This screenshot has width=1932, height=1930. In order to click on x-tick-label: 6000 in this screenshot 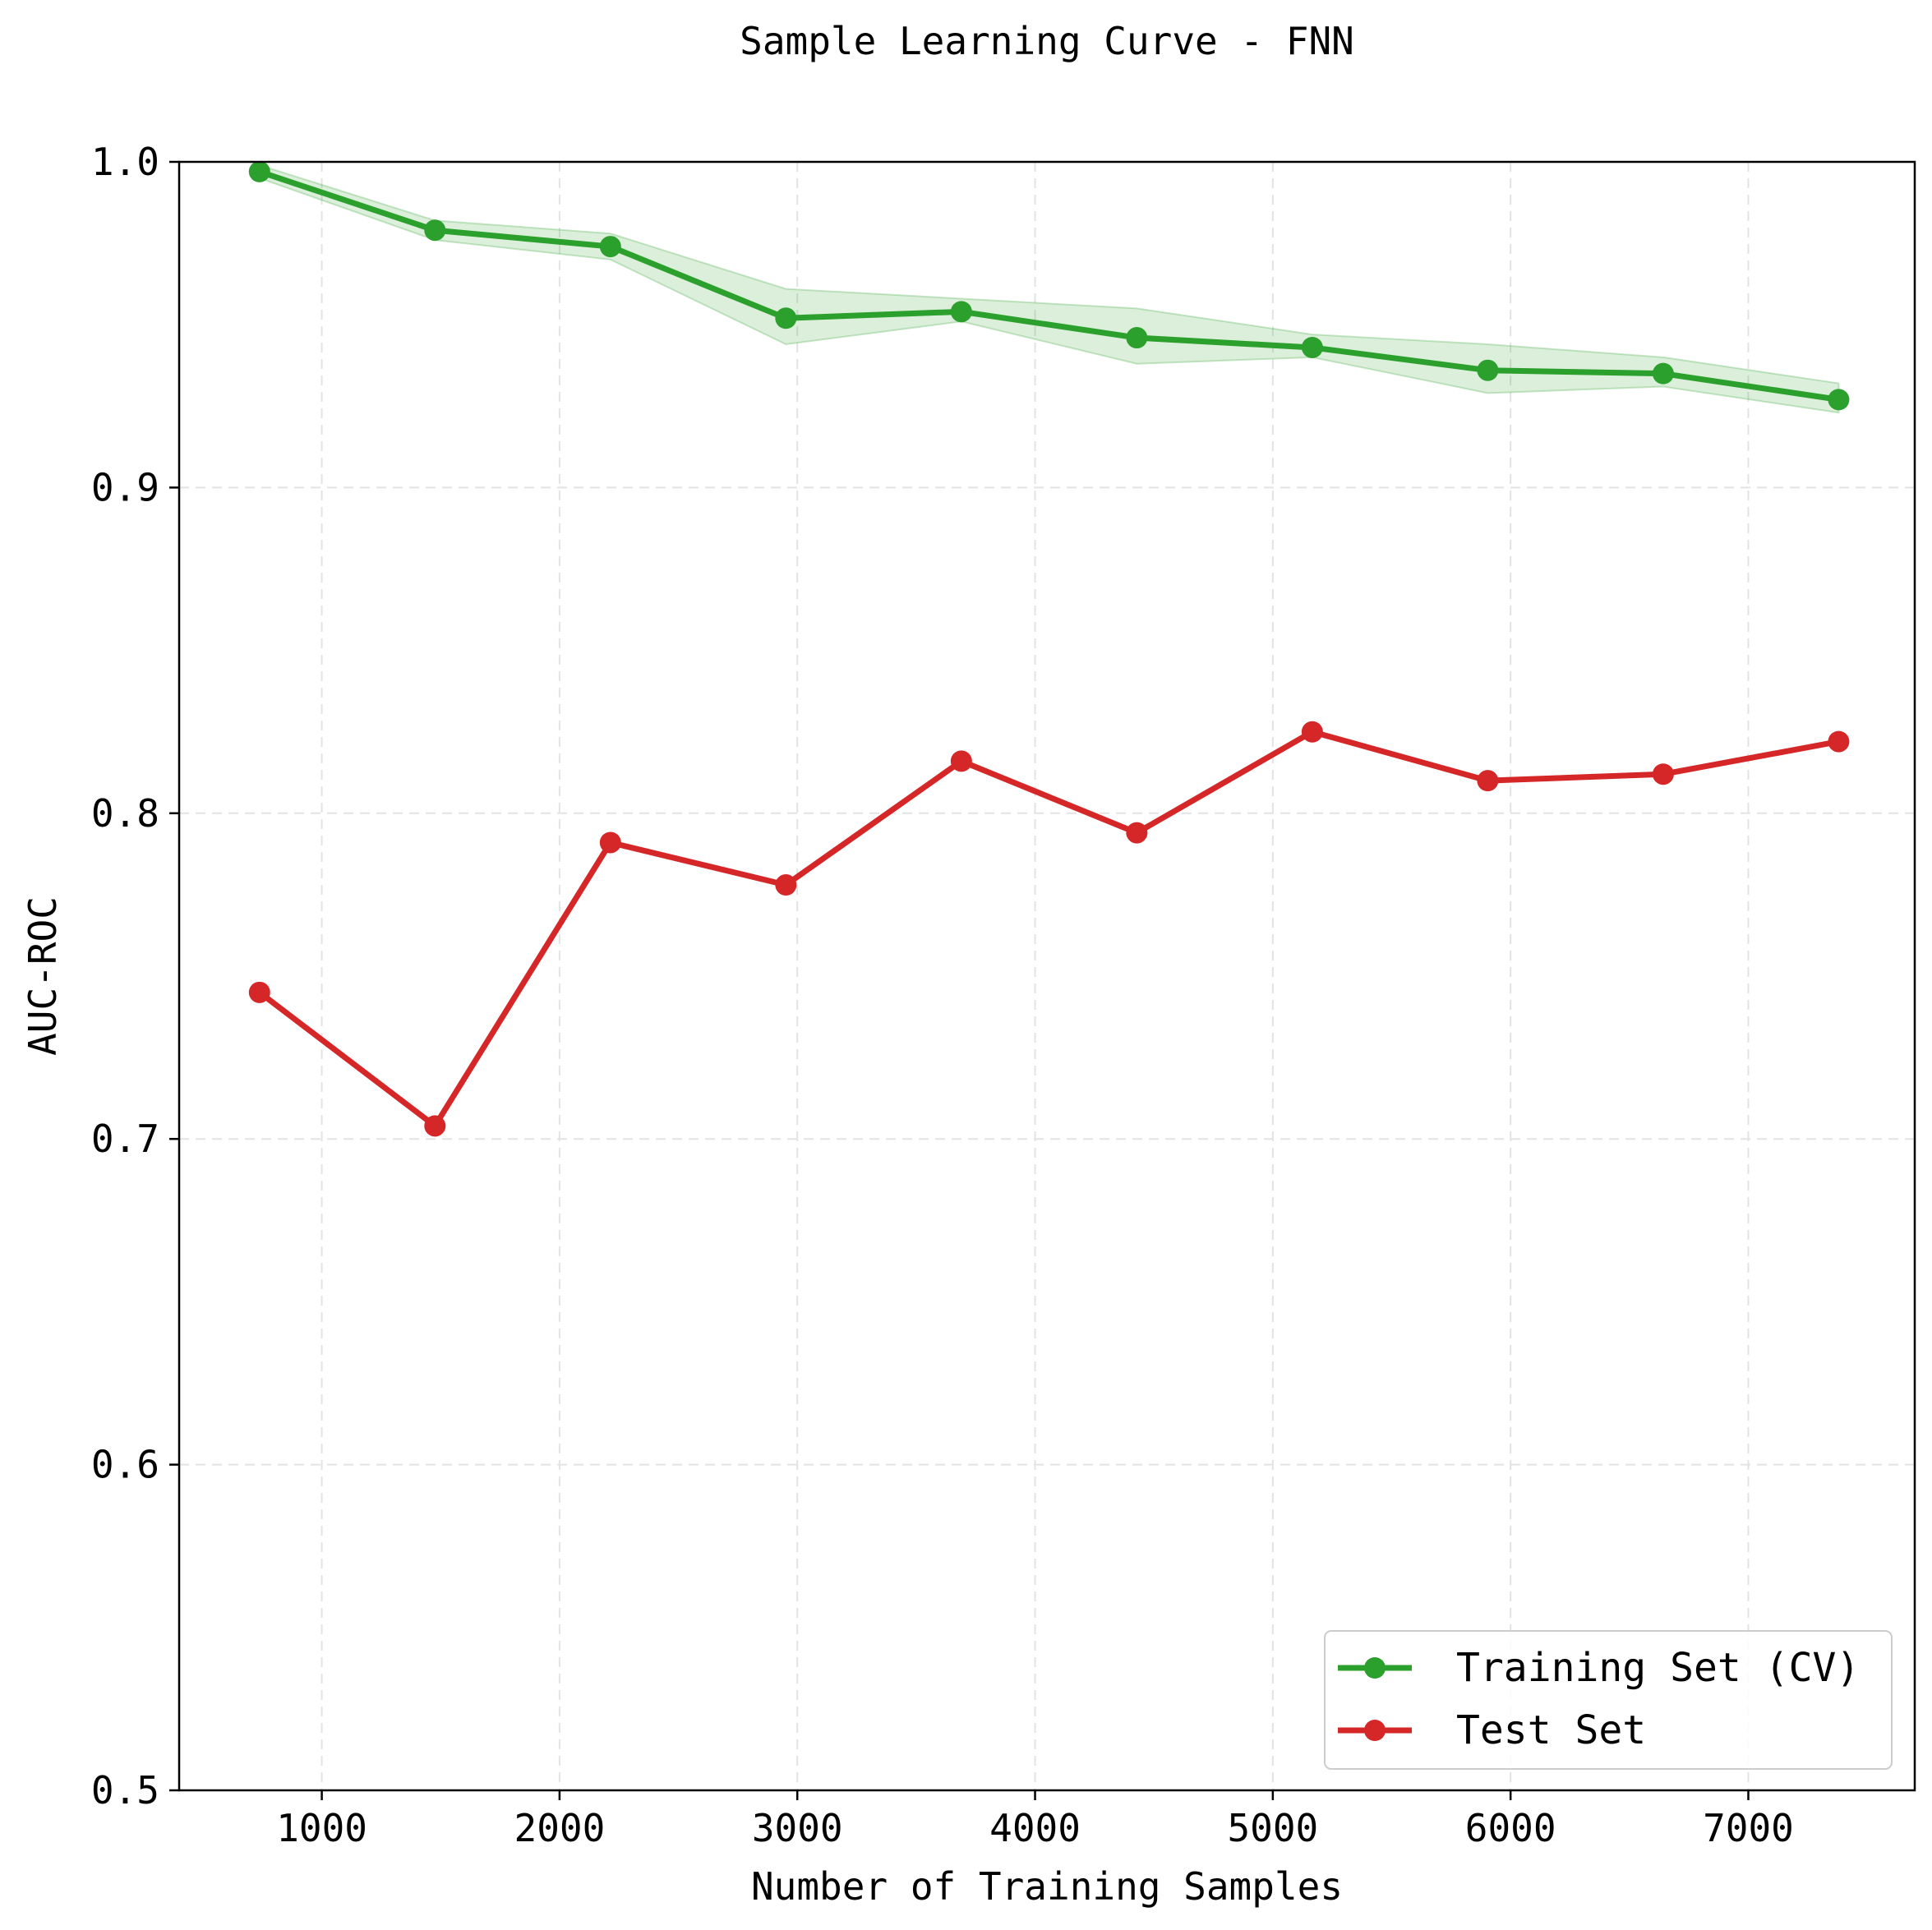, I will do `click(1510, 1828)`.